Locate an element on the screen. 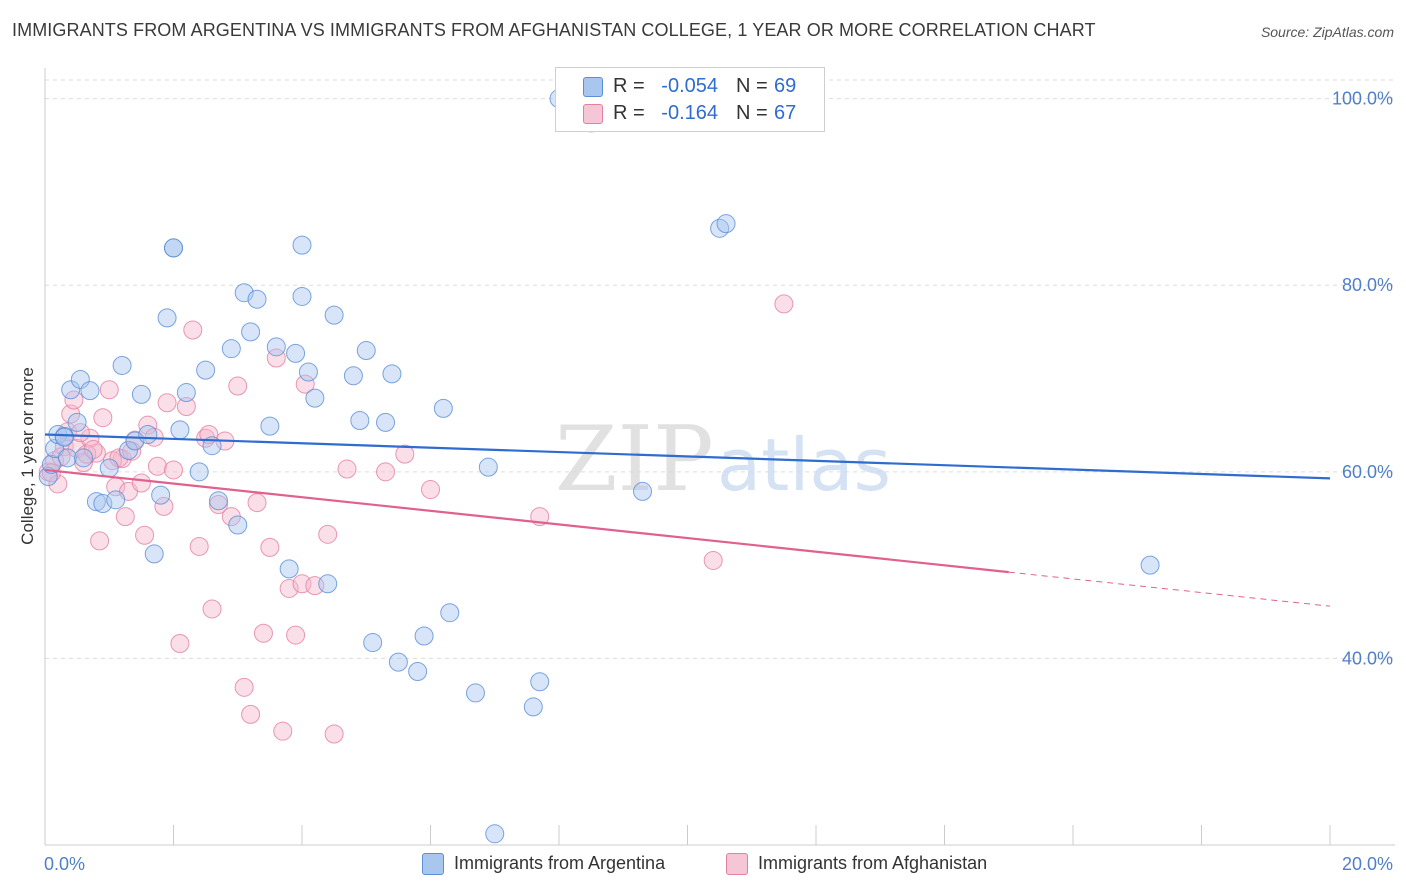 The image size is (1406, 892). bottom-legend-argentina: Immigrants from Argentina is located at coordinates (562, 865).